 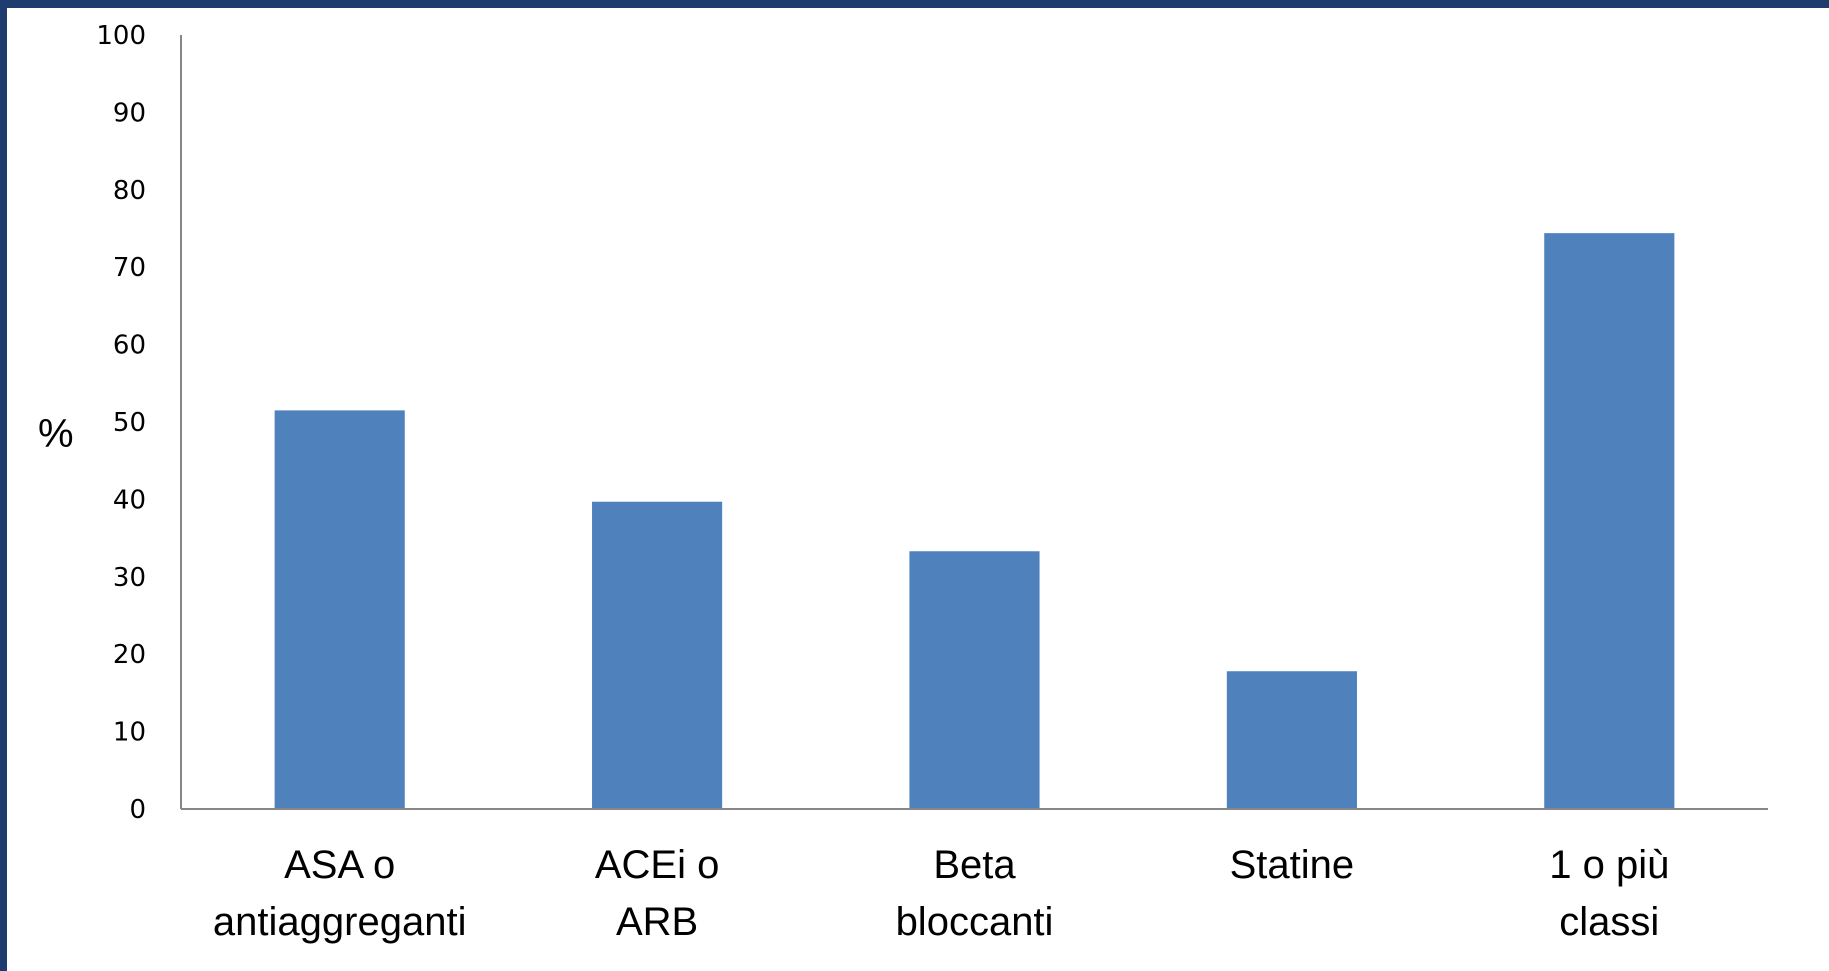 I want to click on x-category-label-line: Statine, so click(x=1292, y=865).